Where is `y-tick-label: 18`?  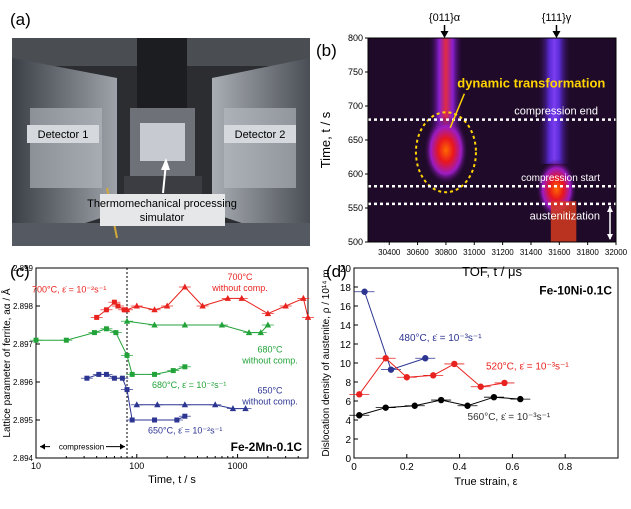
y-tick-label: 18 is located at coordinates (346, 288).